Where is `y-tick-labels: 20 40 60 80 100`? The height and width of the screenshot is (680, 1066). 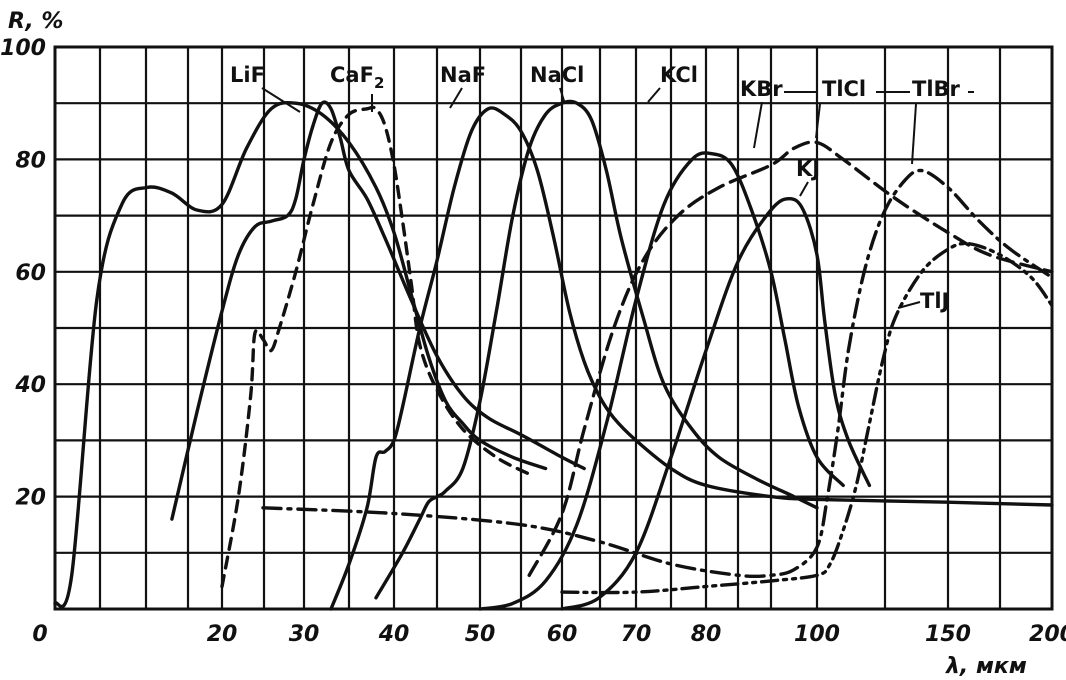
y-tick-labels: 20 40 60 80 100 is located at coordinates (23, 273).